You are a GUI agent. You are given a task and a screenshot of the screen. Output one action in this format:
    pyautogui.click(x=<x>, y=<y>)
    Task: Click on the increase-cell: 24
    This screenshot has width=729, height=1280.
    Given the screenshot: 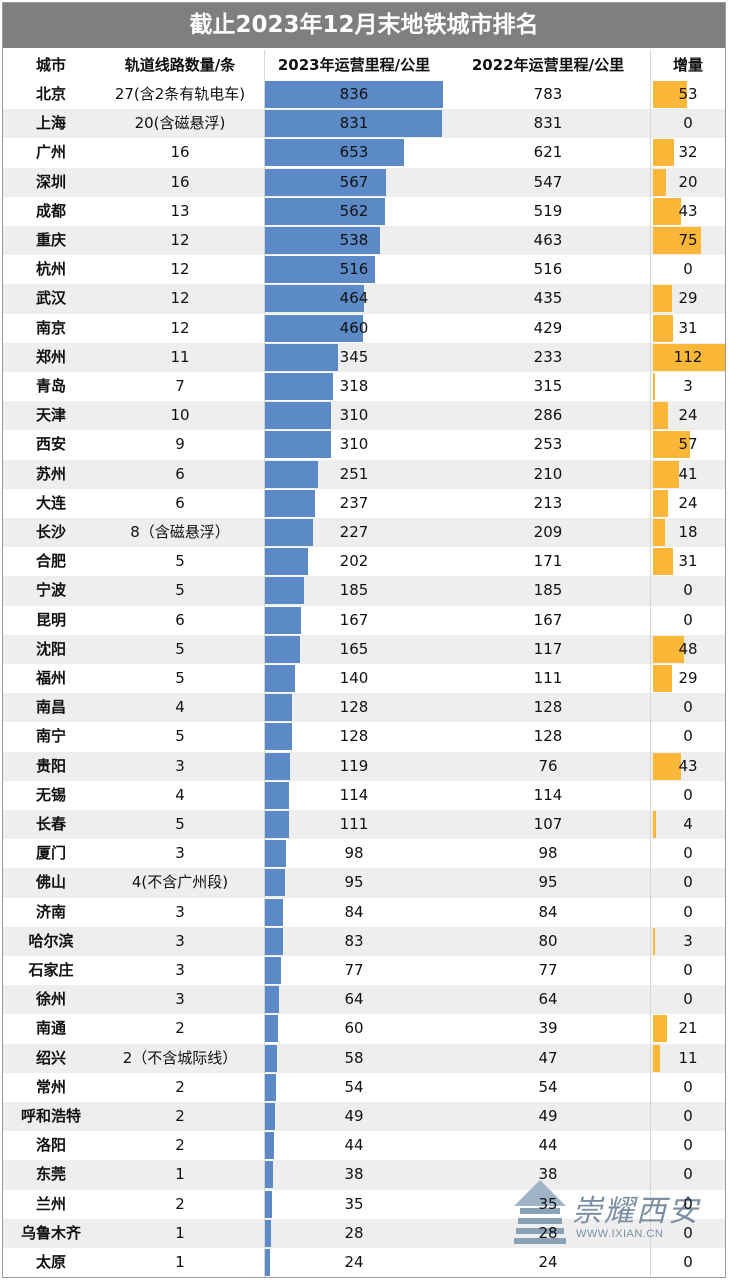 What is the action you would take?
    pyautogui.click(x=688, y=415)
    